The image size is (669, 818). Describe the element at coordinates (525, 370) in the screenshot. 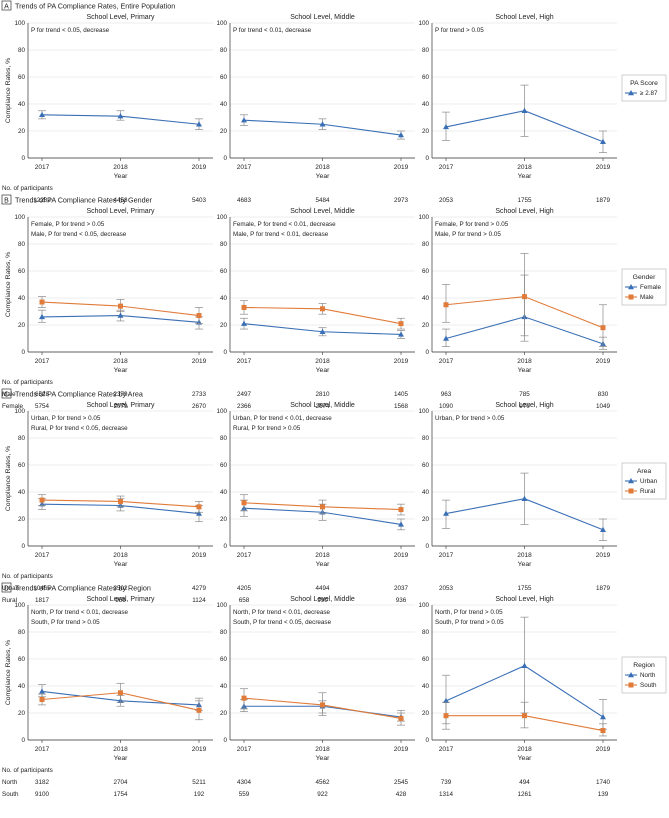

I see `x-axis-label: Year` at that location.